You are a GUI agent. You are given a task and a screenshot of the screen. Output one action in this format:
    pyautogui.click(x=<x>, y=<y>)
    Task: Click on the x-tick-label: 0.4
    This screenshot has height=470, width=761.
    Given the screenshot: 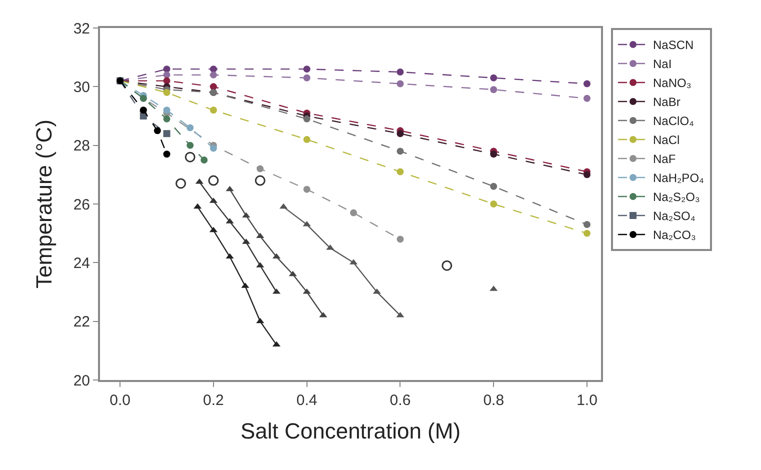 What is the action you would take?
    pyautogui.click(x=307, y=400)
    